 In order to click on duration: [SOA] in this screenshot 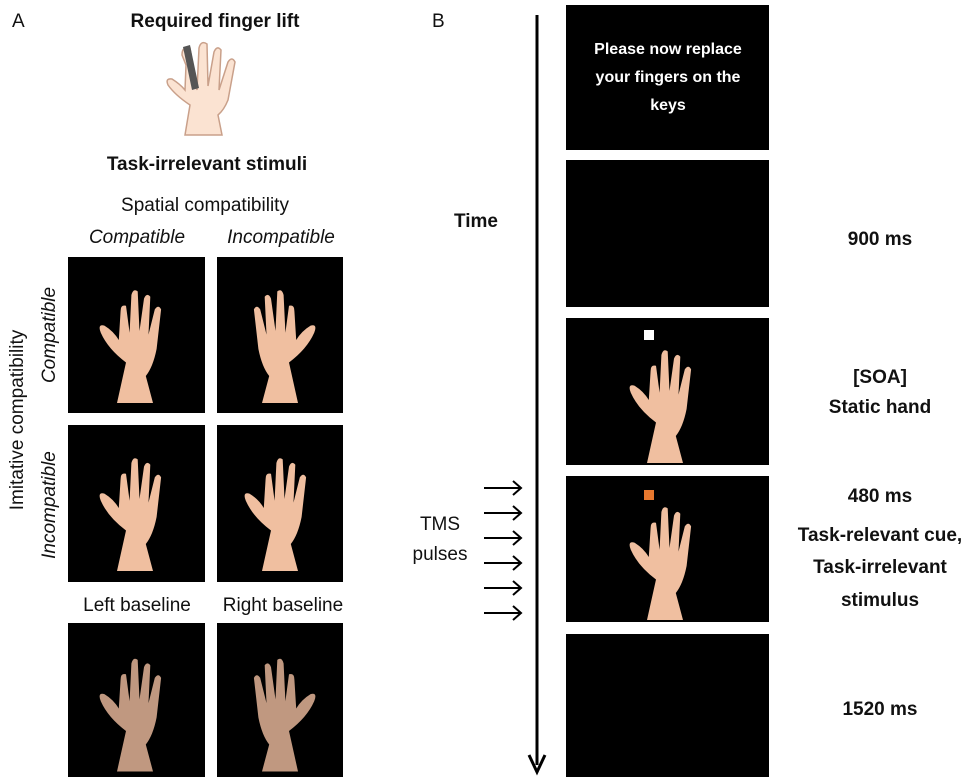, I will do `click(880, 377)`.